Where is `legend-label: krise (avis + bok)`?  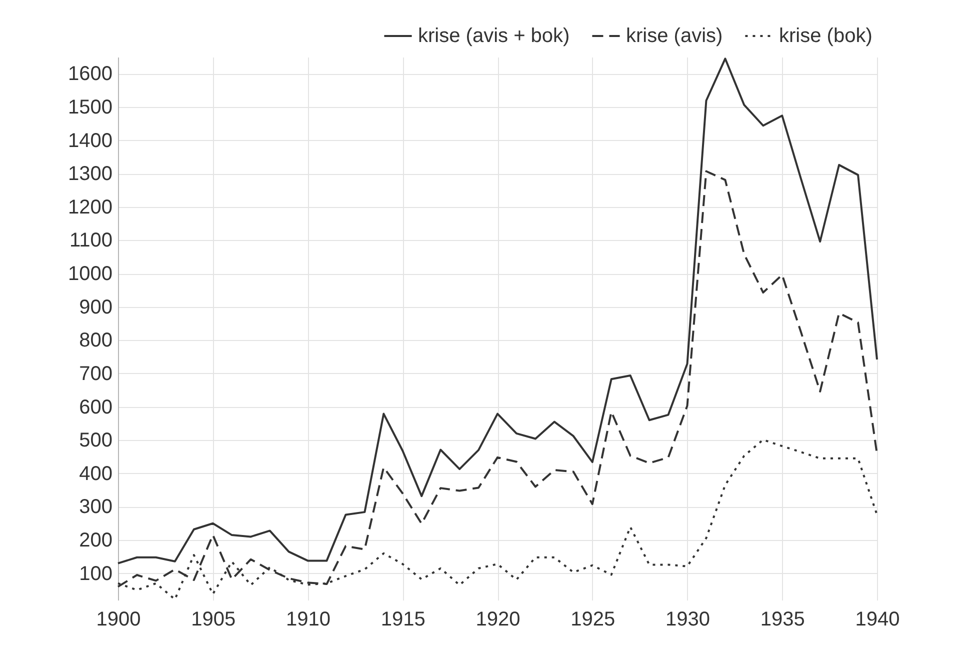 legend-label: krise (avis + bok) is located at coordinates (494, 36).